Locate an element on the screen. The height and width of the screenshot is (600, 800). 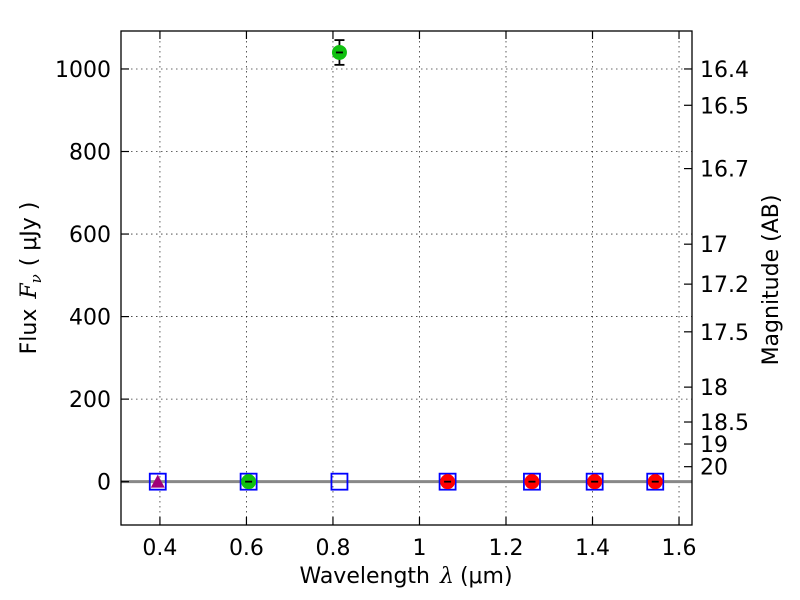
x-tick-label: 1 is located at coordinates (419, 548).